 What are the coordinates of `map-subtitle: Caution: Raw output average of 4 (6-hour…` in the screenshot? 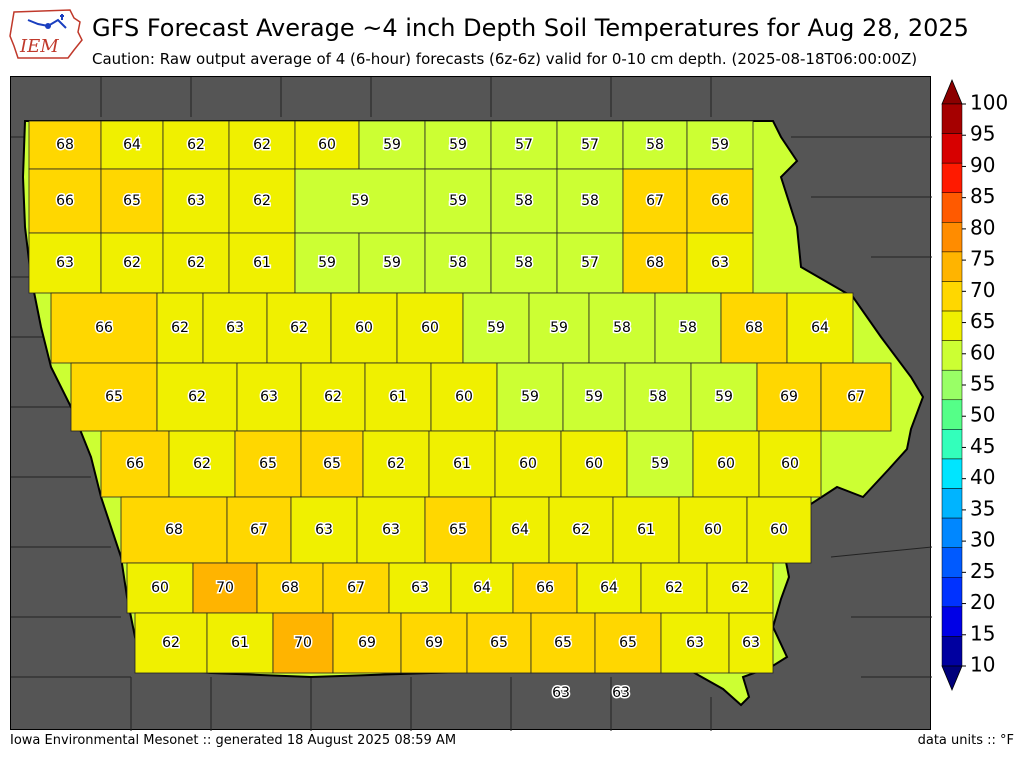 It's located at (505, 59).